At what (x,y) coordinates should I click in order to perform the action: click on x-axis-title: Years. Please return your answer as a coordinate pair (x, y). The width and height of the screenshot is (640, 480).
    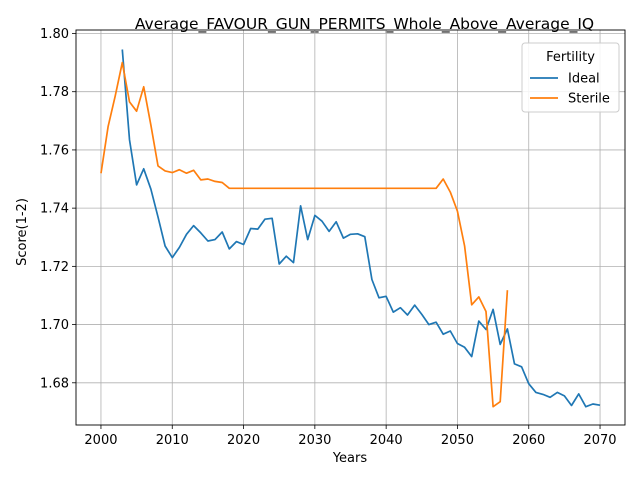
    Looking at the image, I should click on (350, 458).